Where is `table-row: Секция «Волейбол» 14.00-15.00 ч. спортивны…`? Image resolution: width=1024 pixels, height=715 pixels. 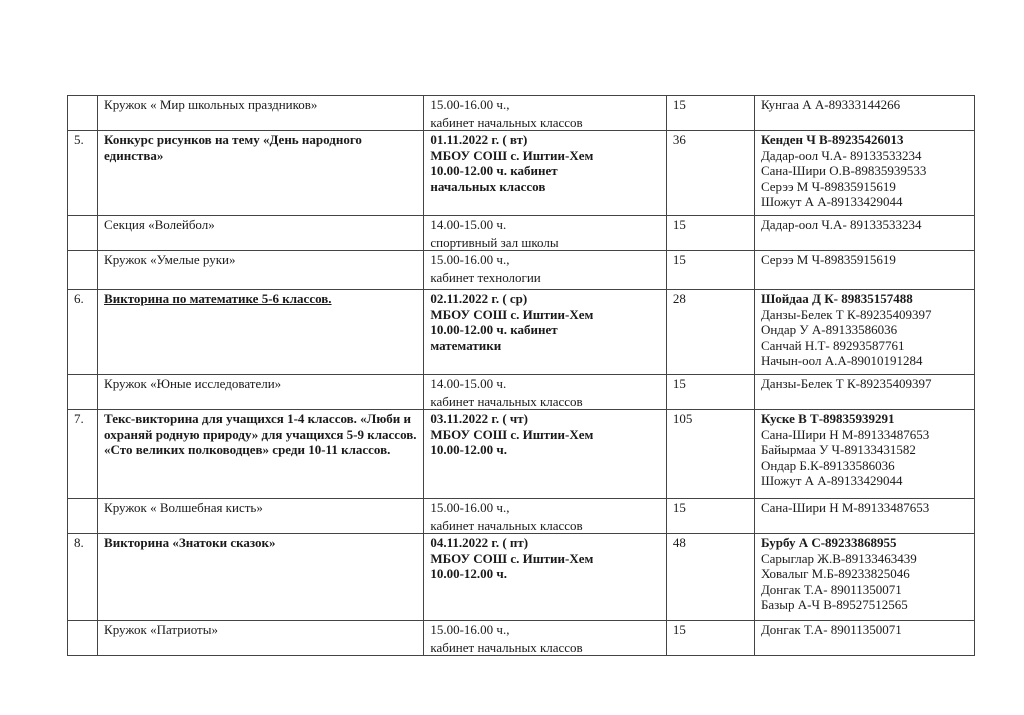 table-row: Секция «Волейбол» 14.00-15.00 ч. спортивны… is located at coordinates (521, 233).